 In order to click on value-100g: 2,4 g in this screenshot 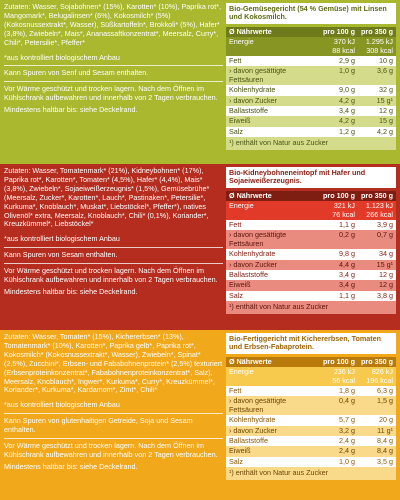, I will do `click(347, 451)`.